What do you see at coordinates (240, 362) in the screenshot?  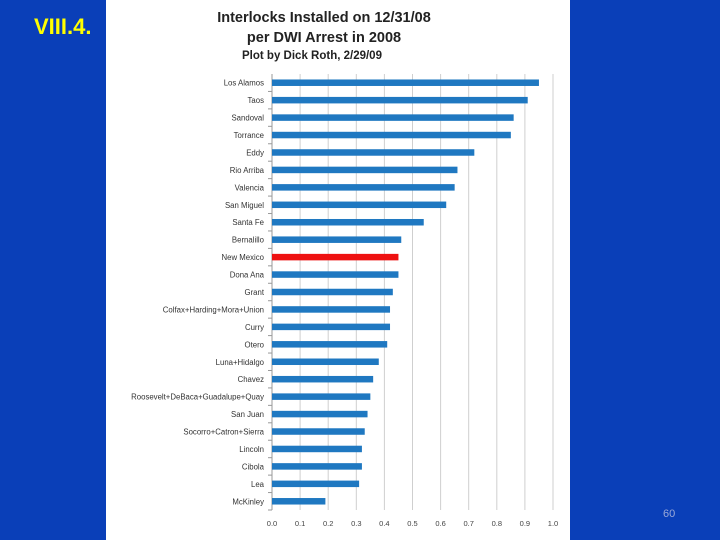 I see `category-label: Luna+Hidalgo` at bounding box center [240, 362].